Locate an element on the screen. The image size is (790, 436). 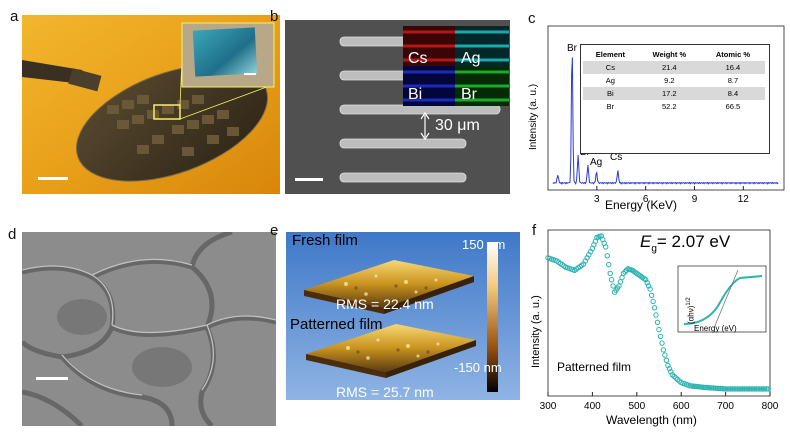
rms-patterned: RMS = 25.7 nm is located at coordinates (385, 392).